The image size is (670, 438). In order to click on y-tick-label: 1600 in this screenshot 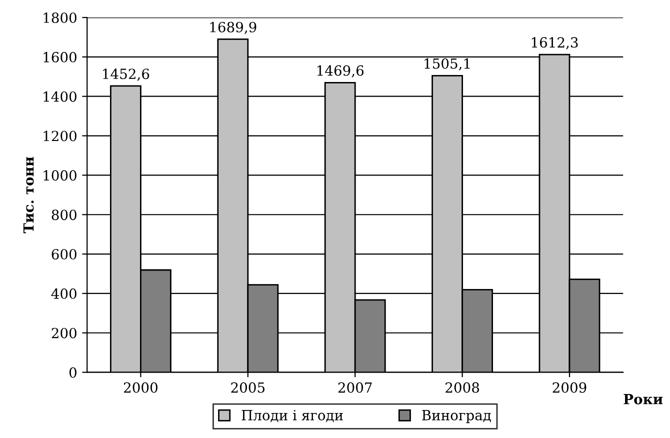, I will do `click(60, 57)`.